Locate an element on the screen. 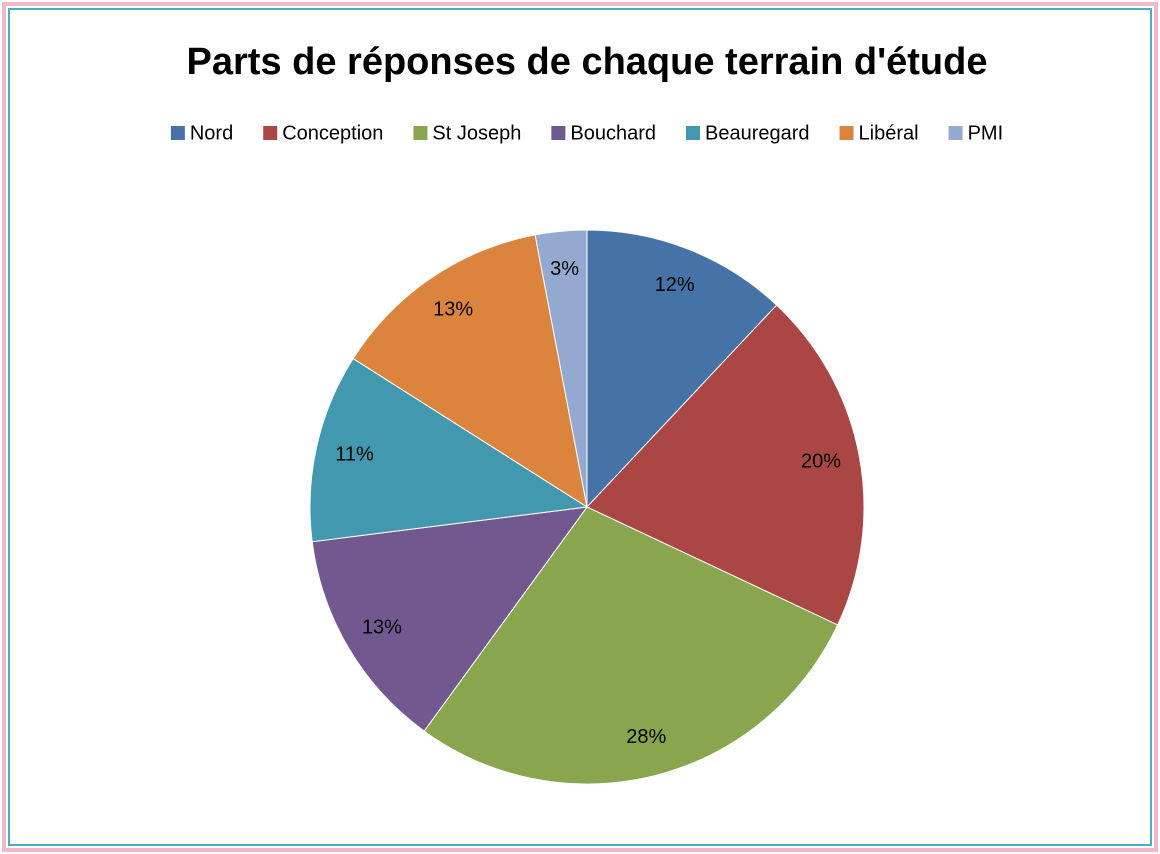  legend-label: Nord is located at coordinates (211, 133).